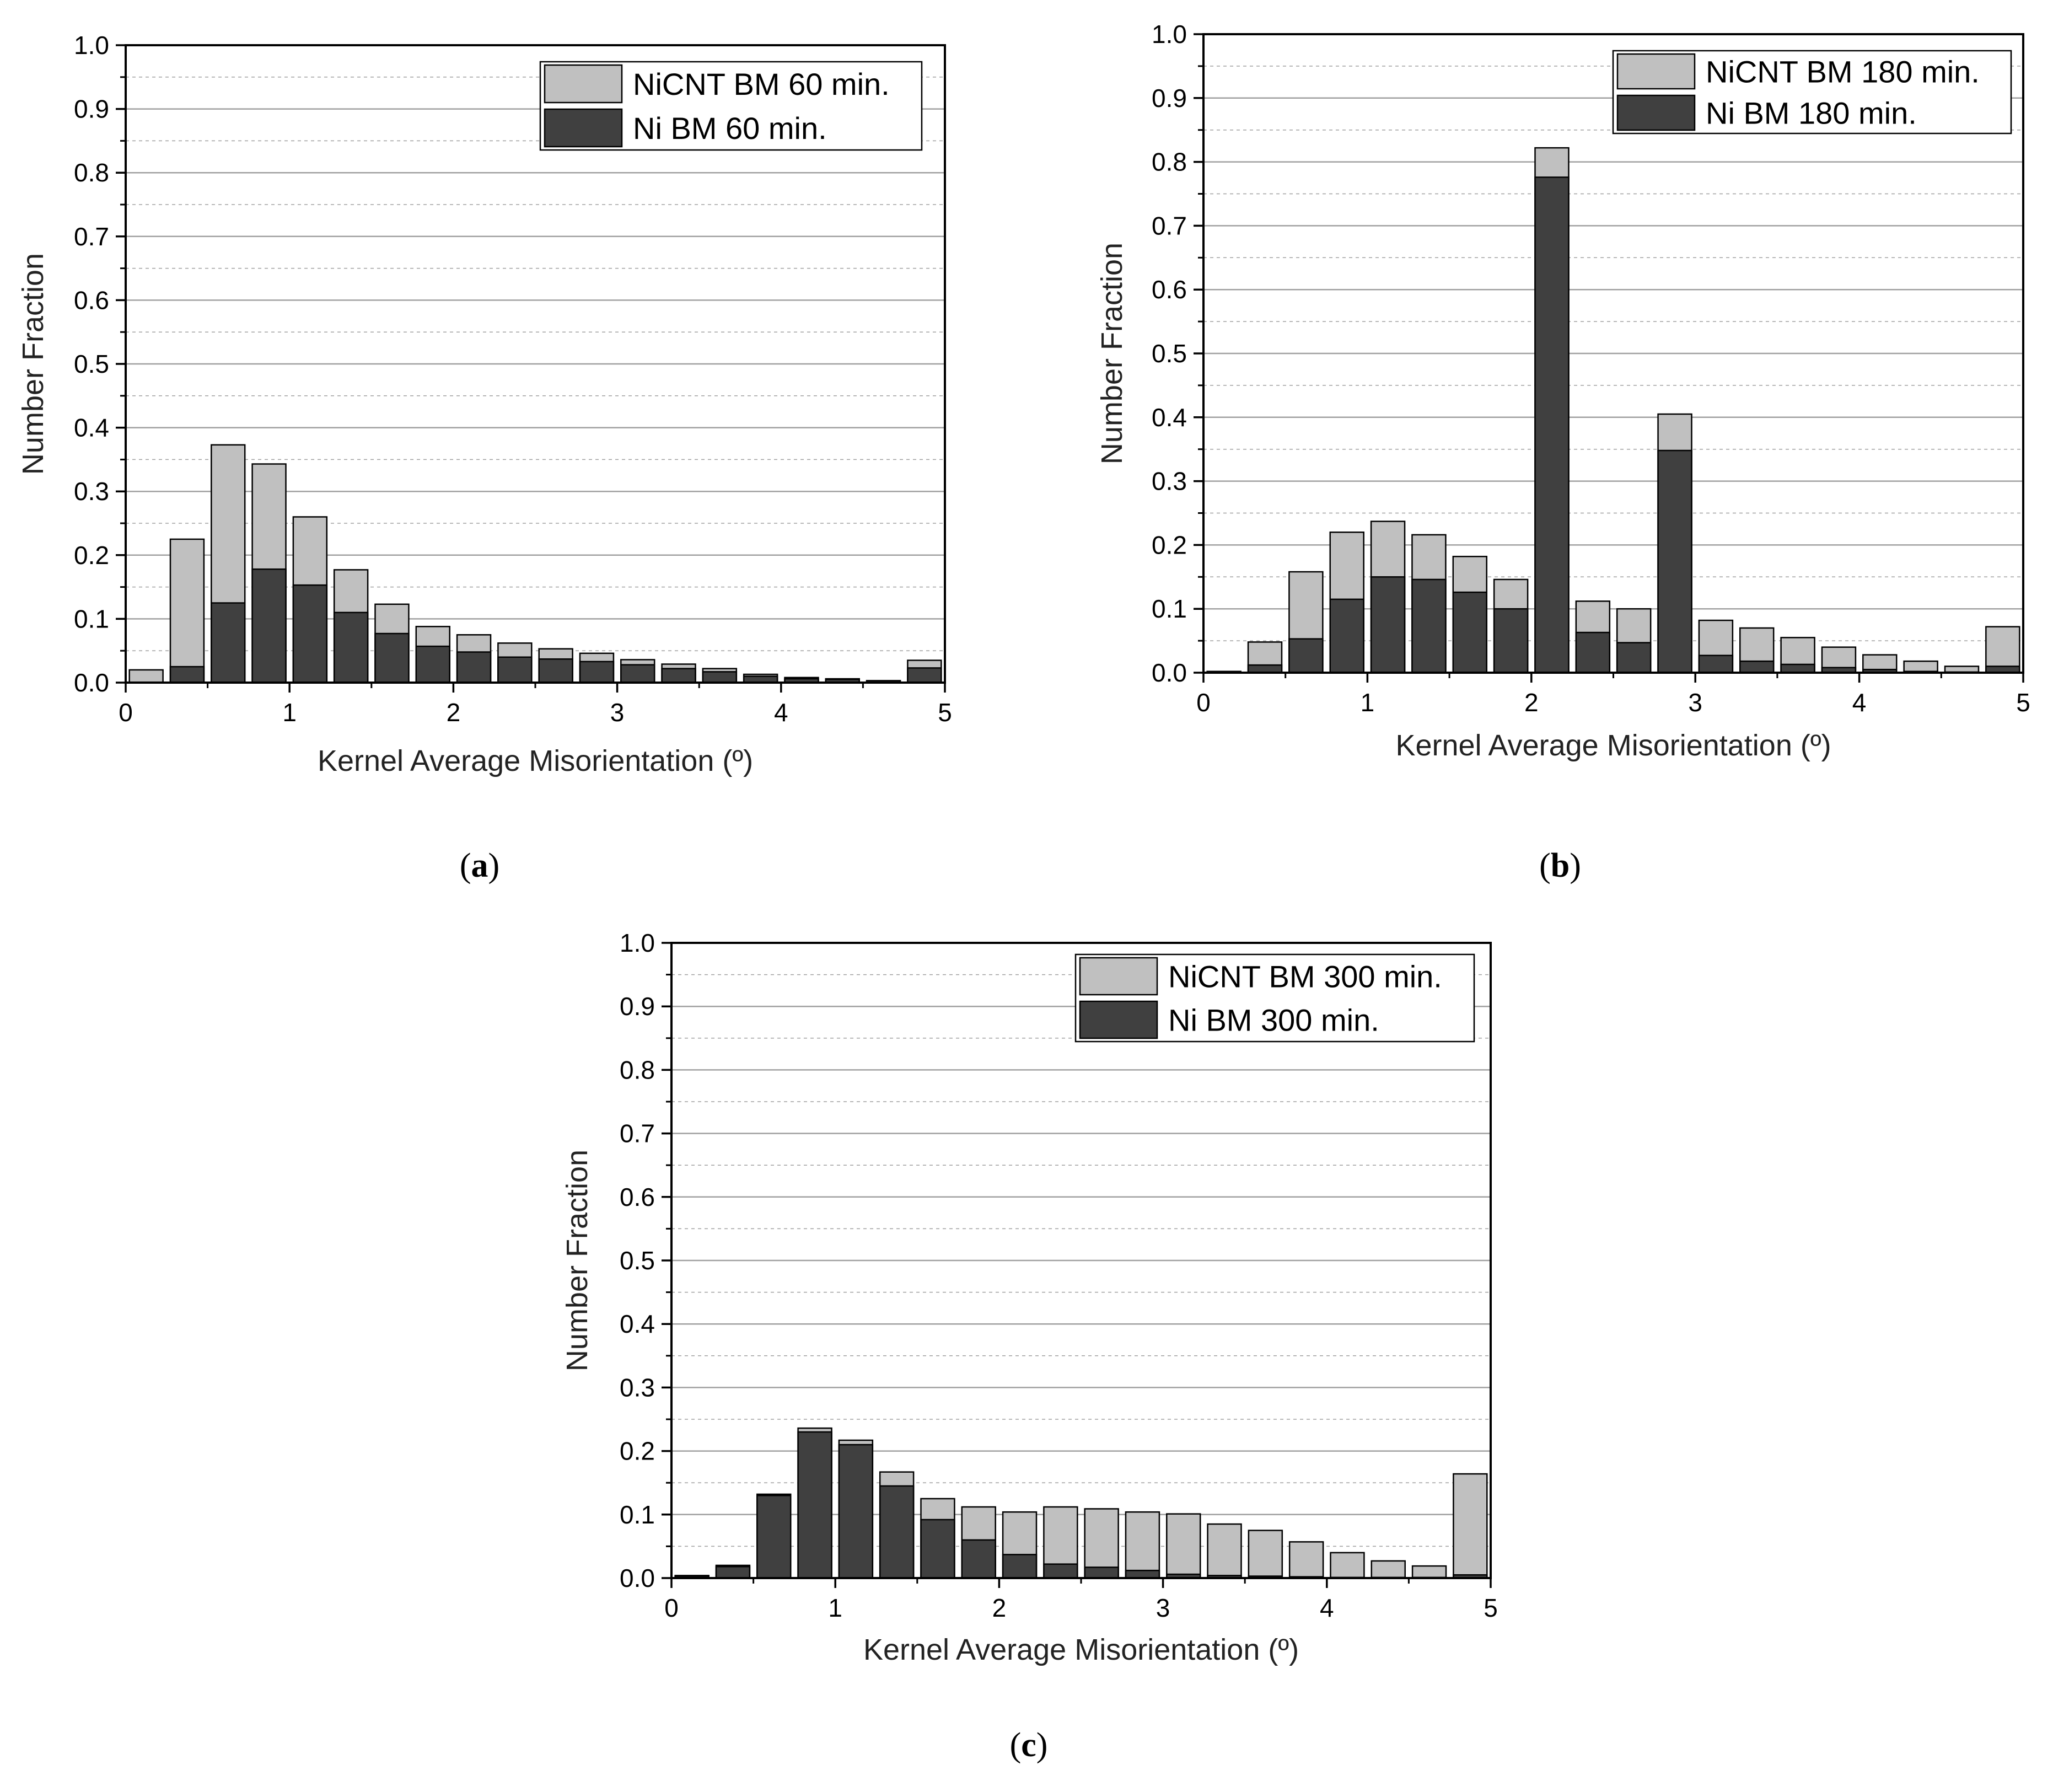  I want to click on x-axis-title: Kernel Average Misorientation (º), so click(1081, 1649).